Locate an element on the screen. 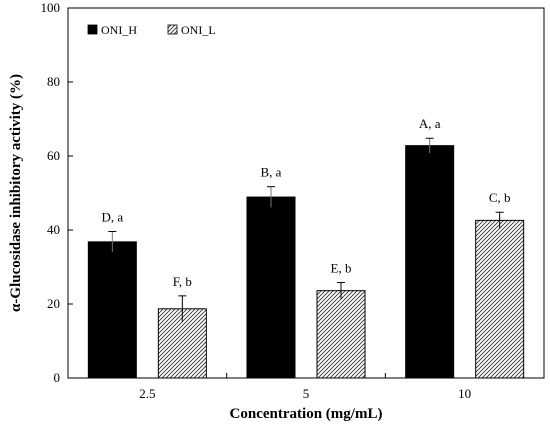 This screenshot has height=424, width=550. bar-data-label: B, a is located at coordinates (271, 172).